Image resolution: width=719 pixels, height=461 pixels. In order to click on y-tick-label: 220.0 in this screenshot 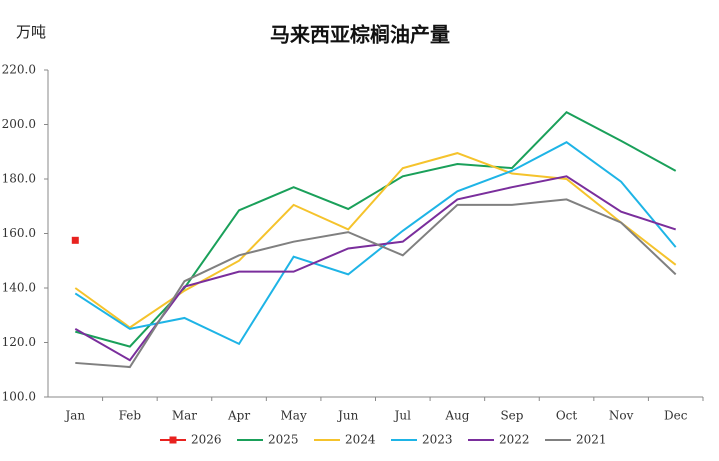, I will do `click(19, 70)`.